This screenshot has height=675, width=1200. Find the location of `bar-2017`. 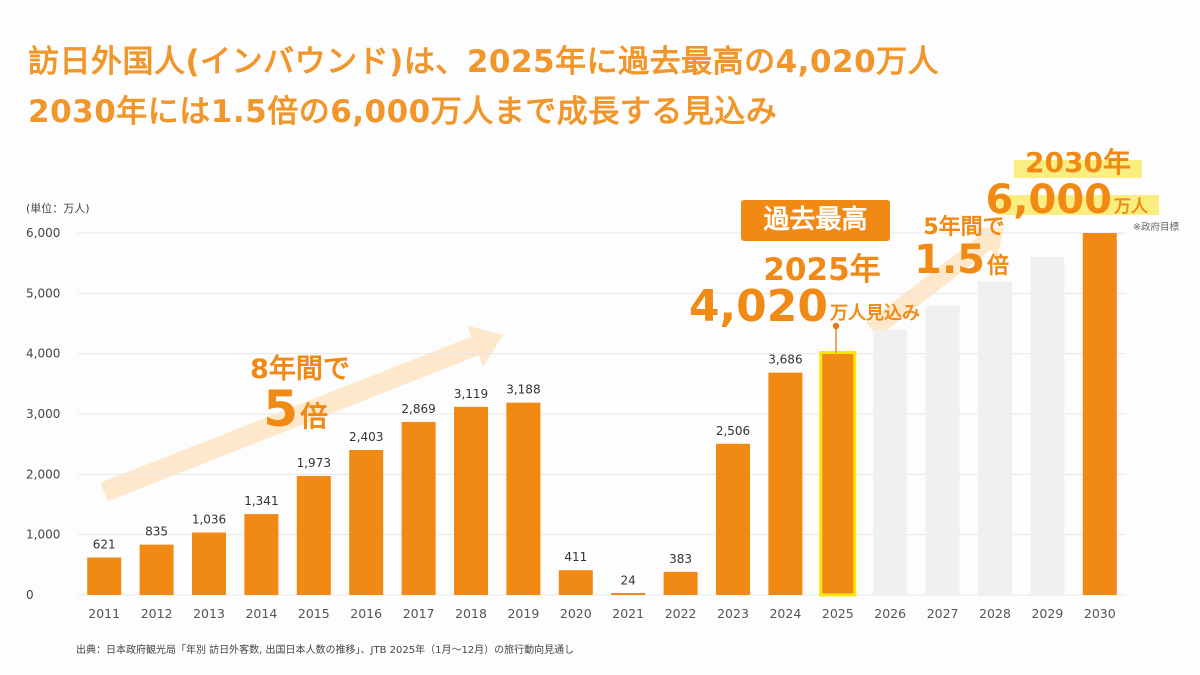

bar-2017 is located at coordinates (418, 508).